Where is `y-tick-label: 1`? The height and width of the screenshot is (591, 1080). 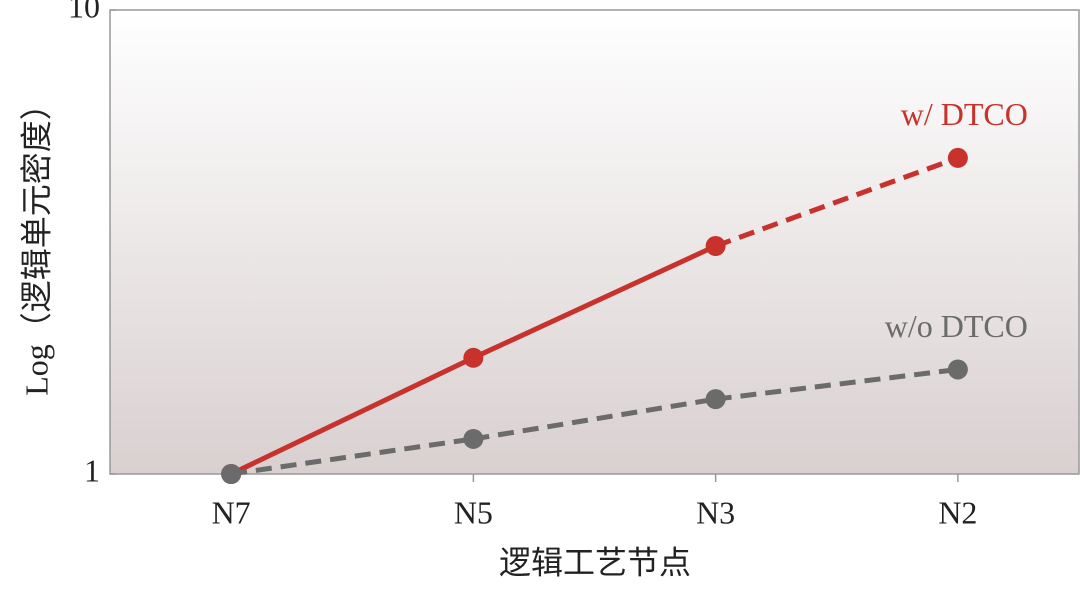 y-tick-label: 1 is located at coordinates (92, 470).